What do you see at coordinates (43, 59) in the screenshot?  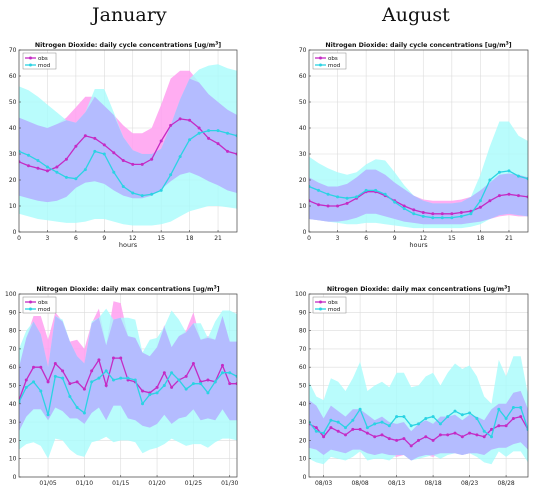 I see `legend-obs-label: obs` at bounding box center [43, 59].